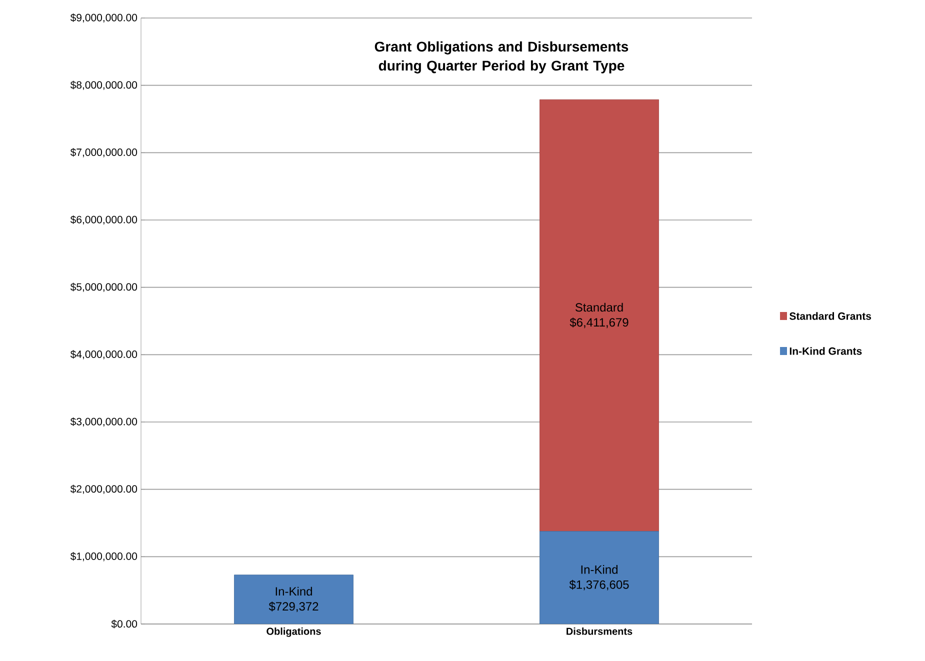  What do you see at coordinates (826, 351) in the screenshot?
I see `legend-label: In-Kind Grants` at bounding box center [826, 351].